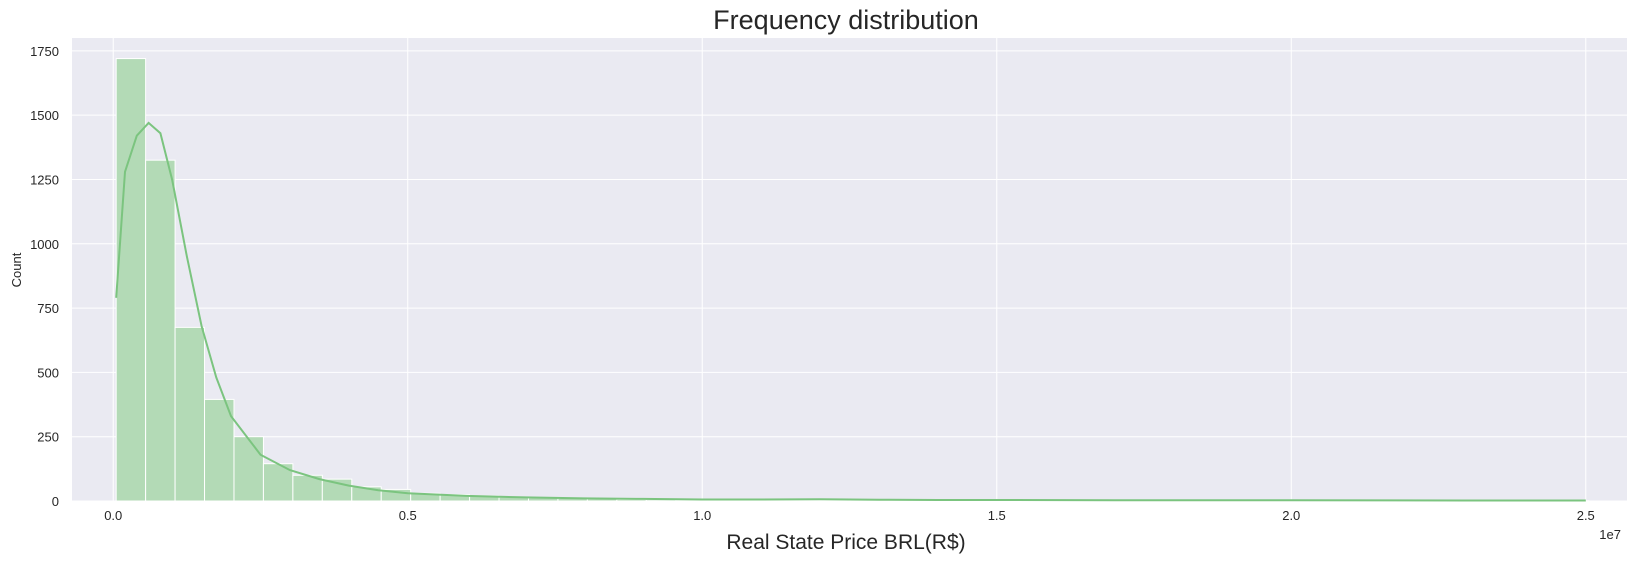 The width and height of the screenshot is (1630, 561). I want to click on x-axis-offset-label: 1e7, so click(1610, 534).